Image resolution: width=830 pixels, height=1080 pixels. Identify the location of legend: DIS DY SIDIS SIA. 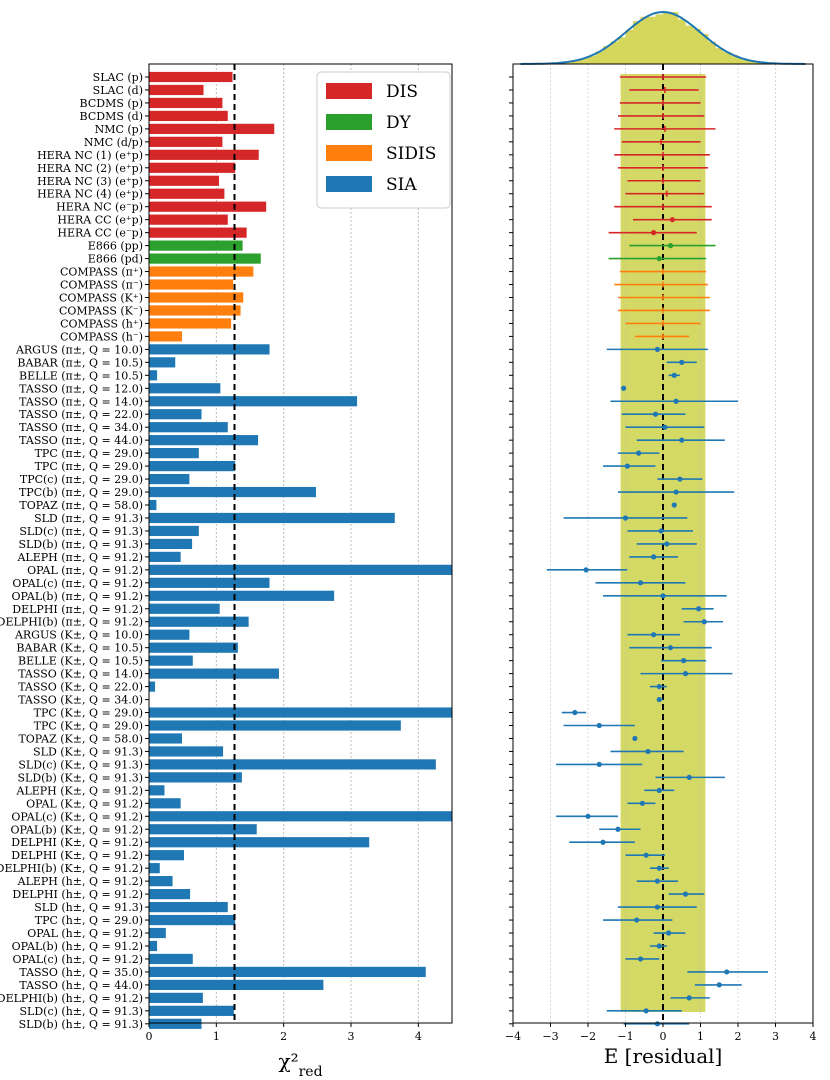
(383, 140).